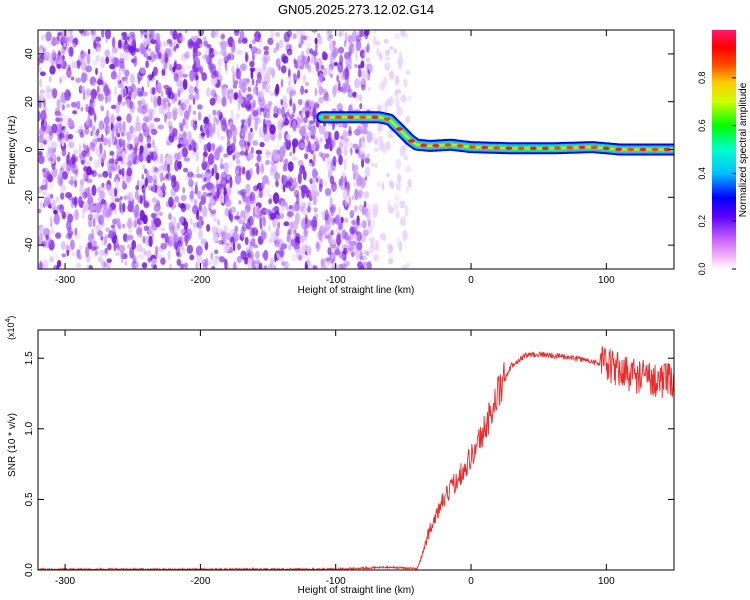 The image size is (750, 600). I want to click on snr-multiplier: (x104), so click(10, 328).